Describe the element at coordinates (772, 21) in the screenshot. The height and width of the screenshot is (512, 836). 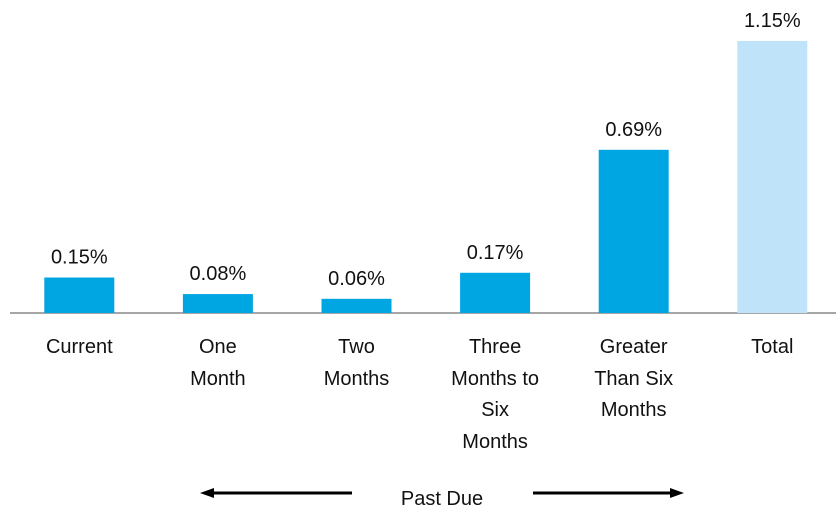
I see `data-label: 1.15%` at that location.